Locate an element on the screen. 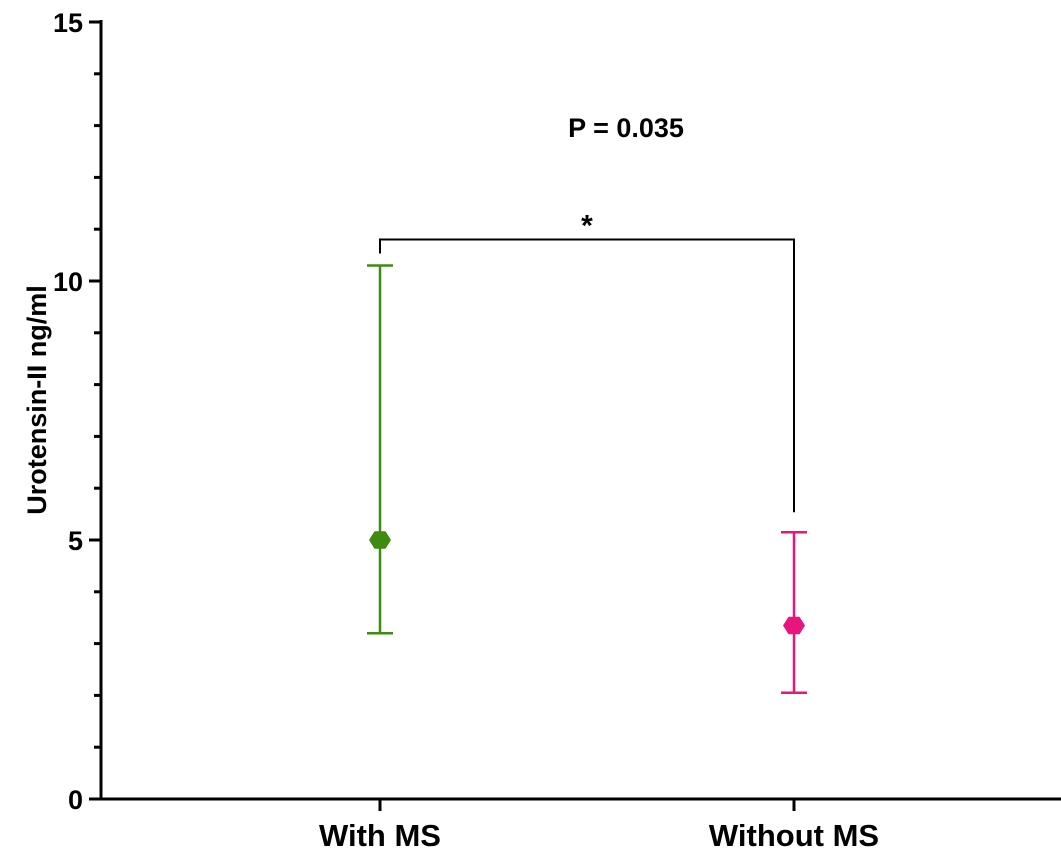  x-tick-label: Without MS is located at coordinates (794, 835).